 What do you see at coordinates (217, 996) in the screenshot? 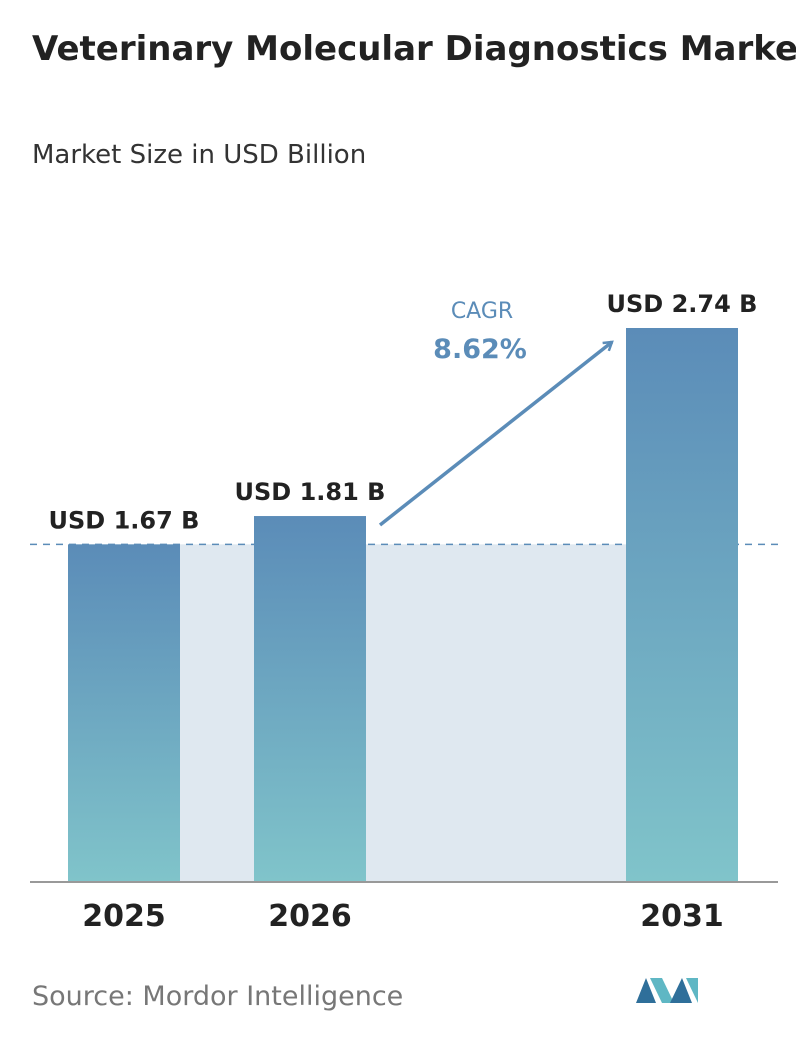
I see `source: Source: Mordor Intelligence` at bounding box center [217, 996].